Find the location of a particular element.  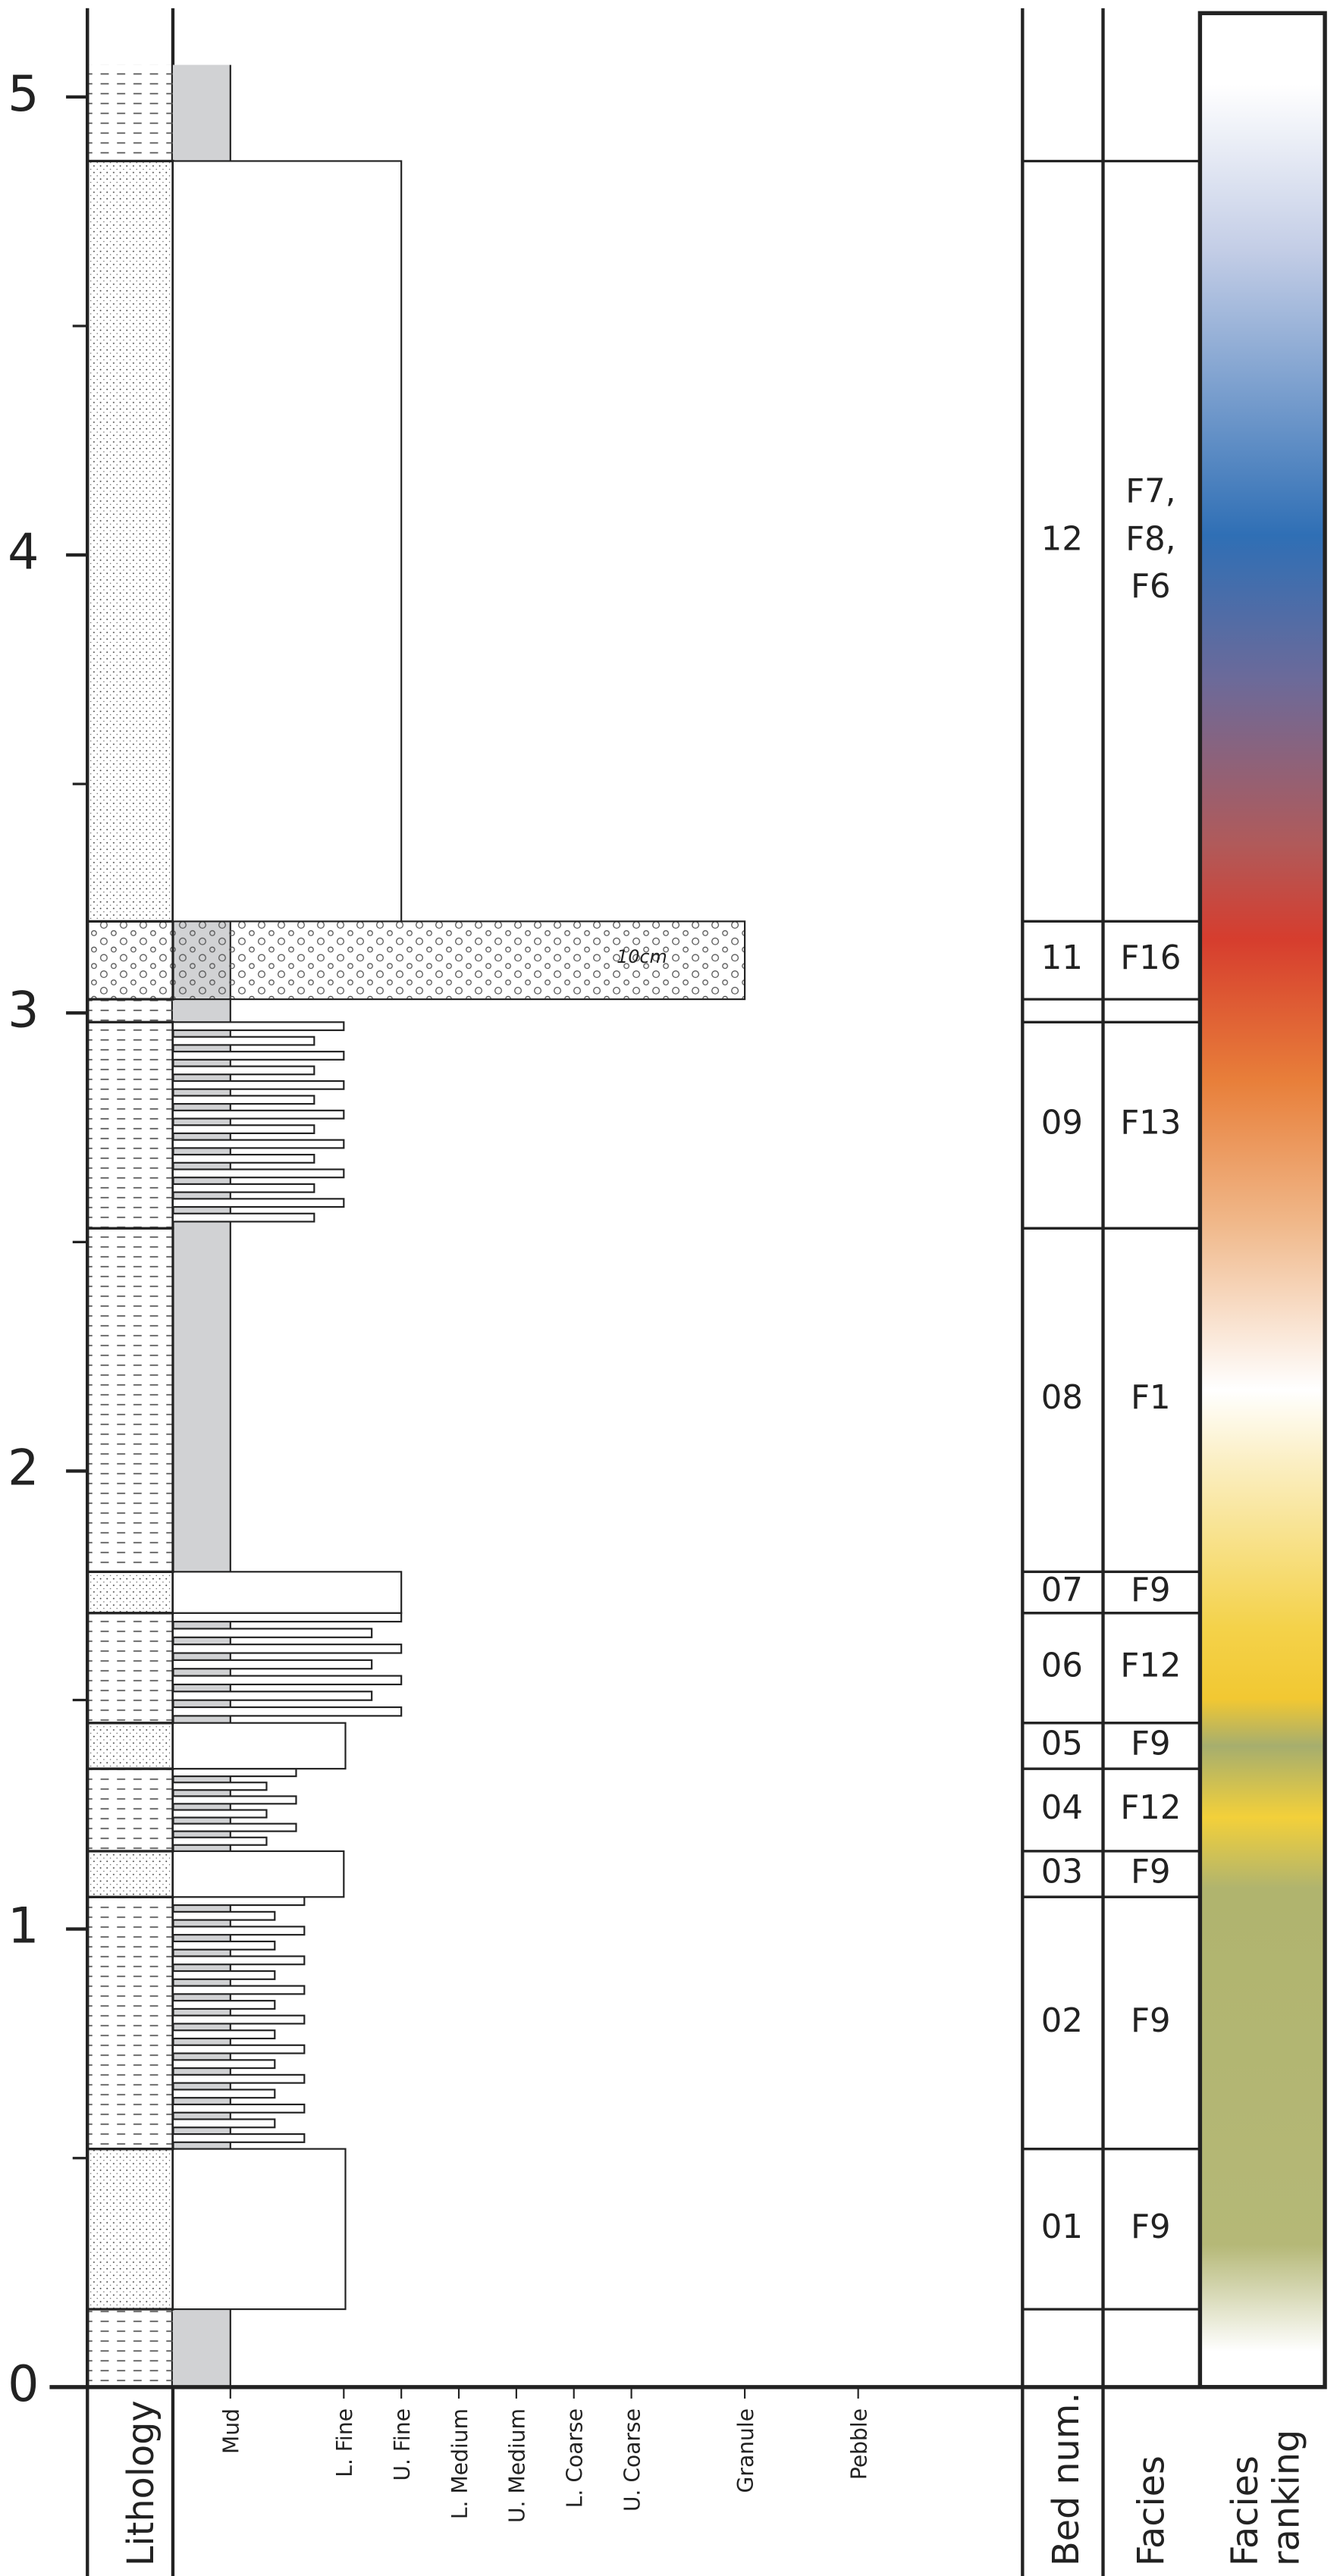

scale-note: 10cm is located at coordinates (642, 956).